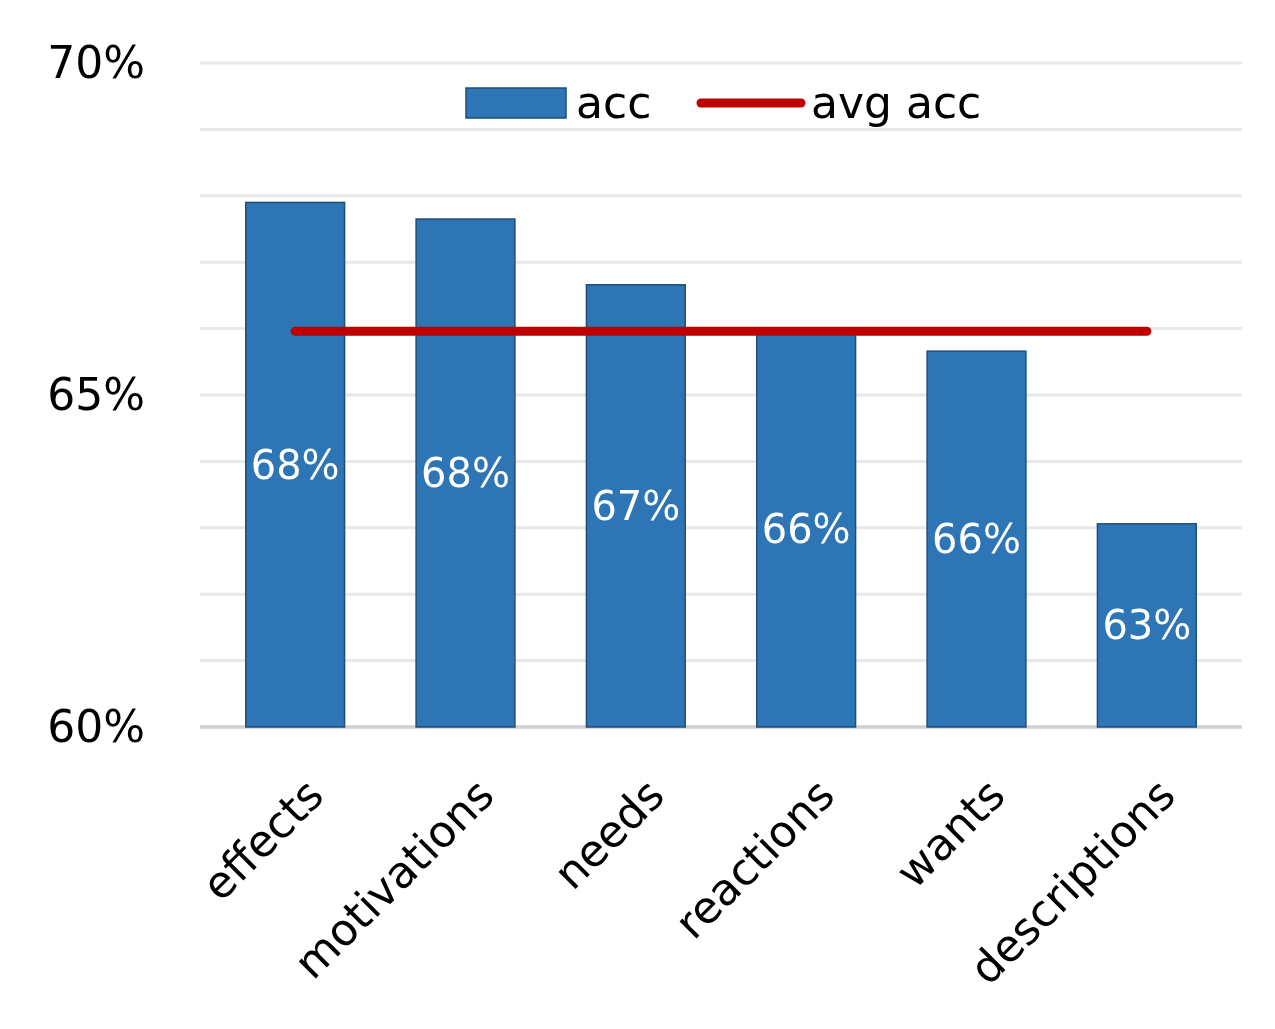 This screenshot has height=1029, width=1275. I want to click on y-tick-label: 70%, so click(96, 63).